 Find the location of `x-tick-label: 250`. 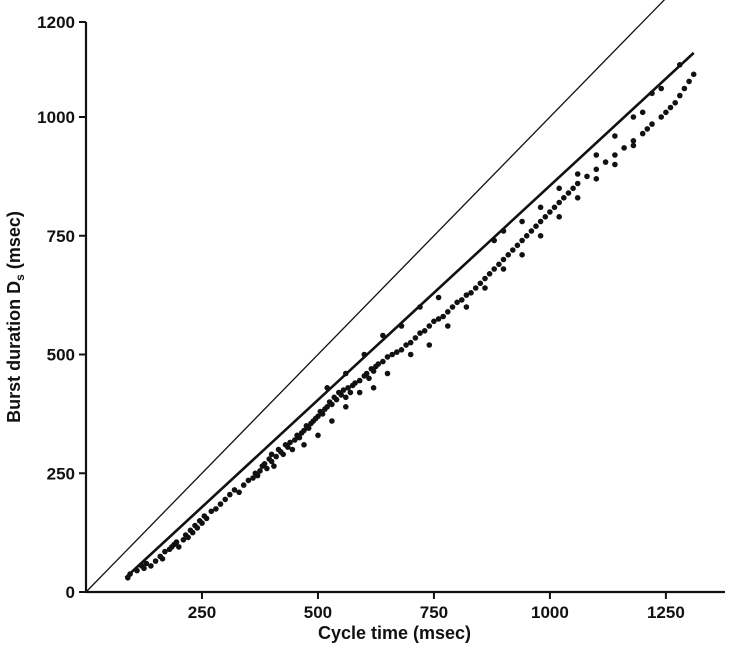

x-tick-label: 250 is located at coordinates (202, 612).